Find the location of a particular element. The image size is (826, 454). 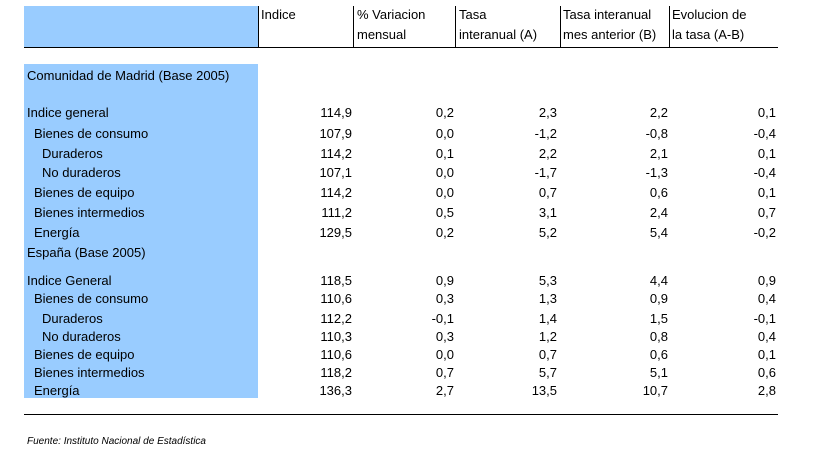

header-tasa-line2: interanual (A) is located at coordinates (498, 34).